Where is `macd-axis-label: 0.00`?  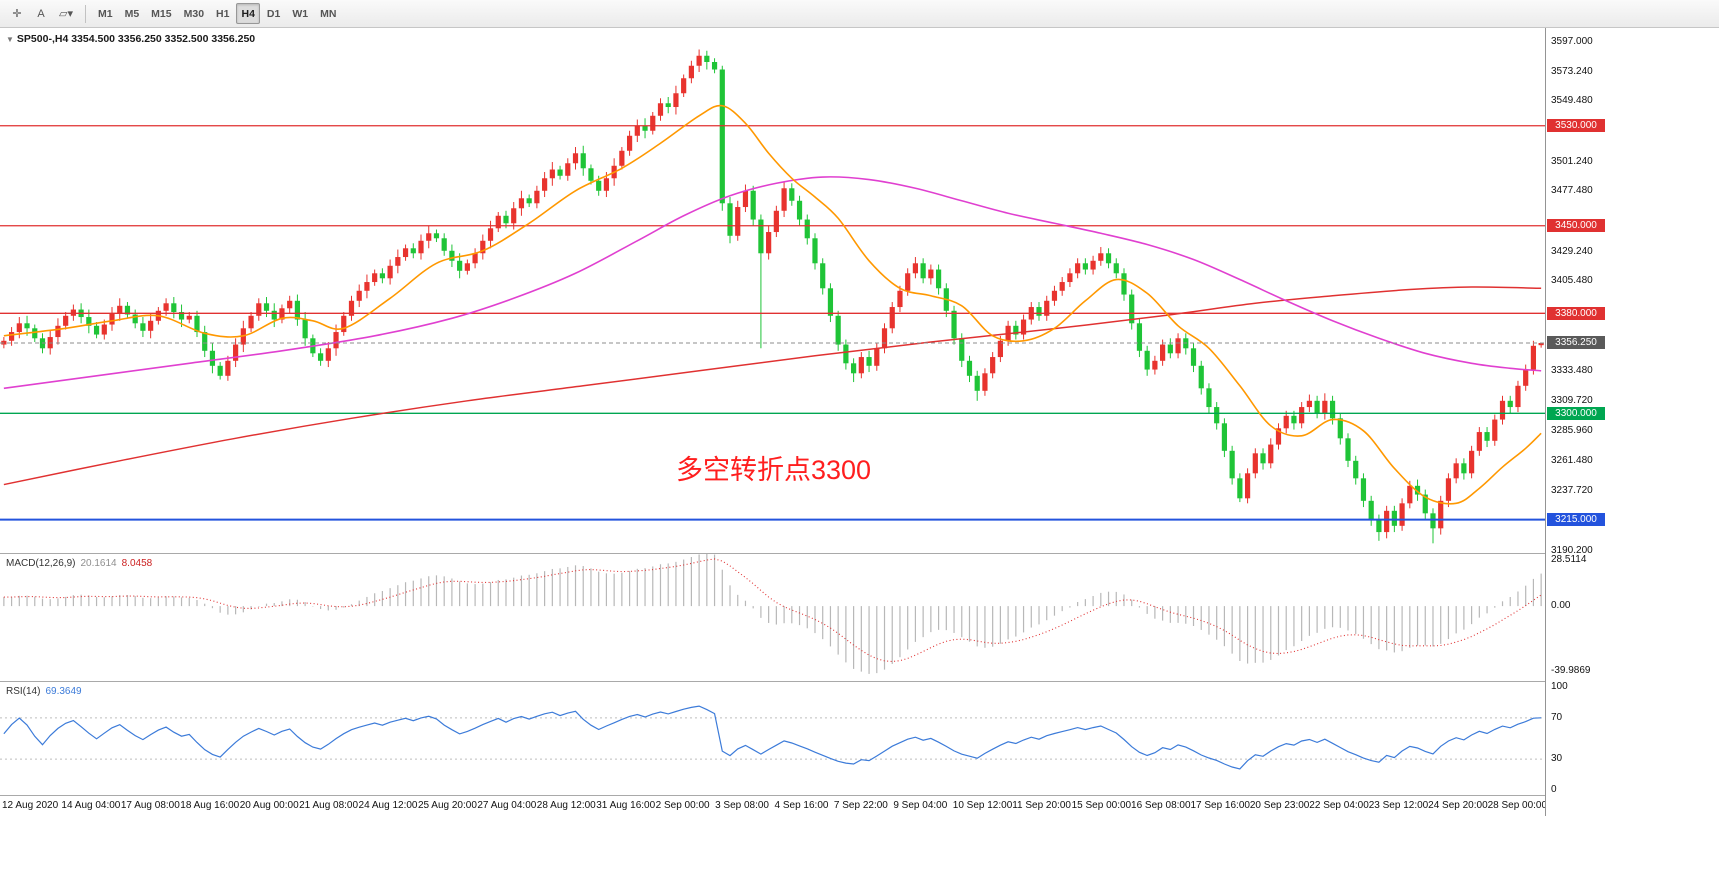 macd-axis-label: 0.00 is located at coordinates (1561, 606).